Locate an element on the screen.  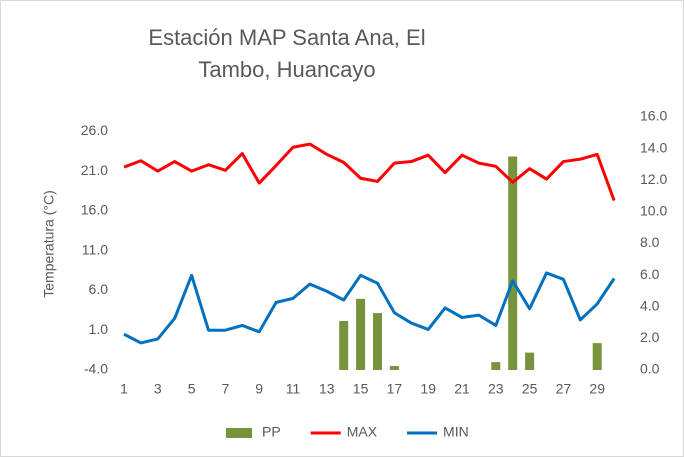
x-tick-label: 17 is located at coordinates (395, 389).